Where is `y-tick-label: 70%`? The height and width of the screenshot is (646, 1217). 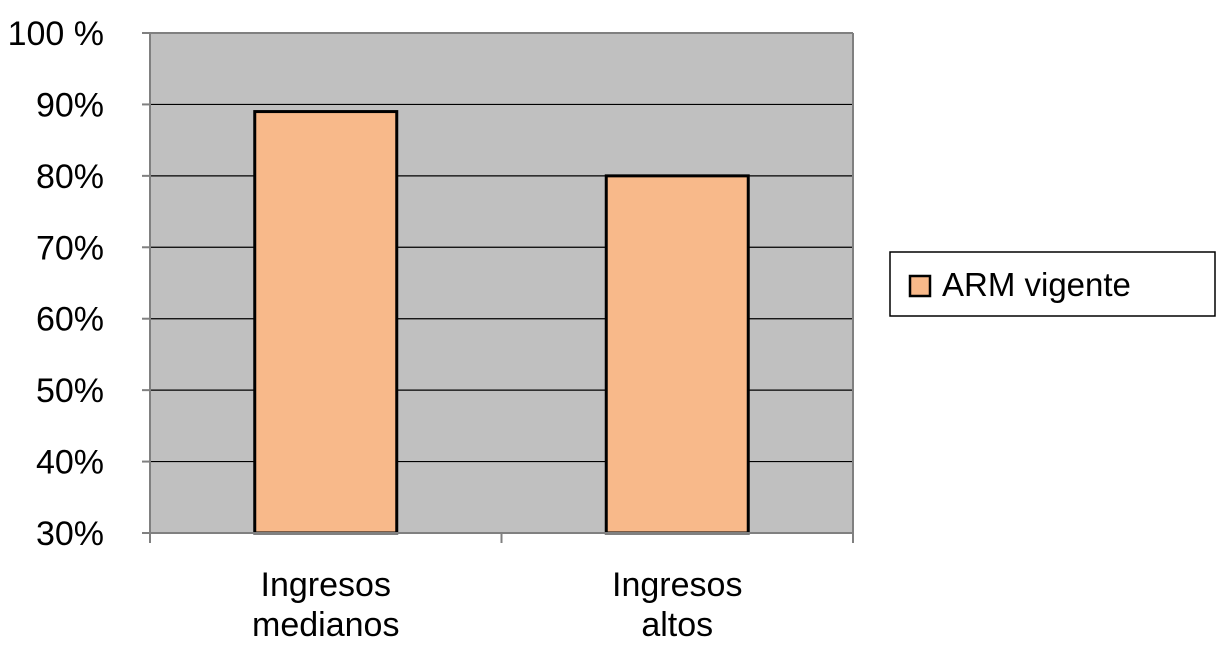 y-tick-label: 70% is located at coordinates (70, 248).